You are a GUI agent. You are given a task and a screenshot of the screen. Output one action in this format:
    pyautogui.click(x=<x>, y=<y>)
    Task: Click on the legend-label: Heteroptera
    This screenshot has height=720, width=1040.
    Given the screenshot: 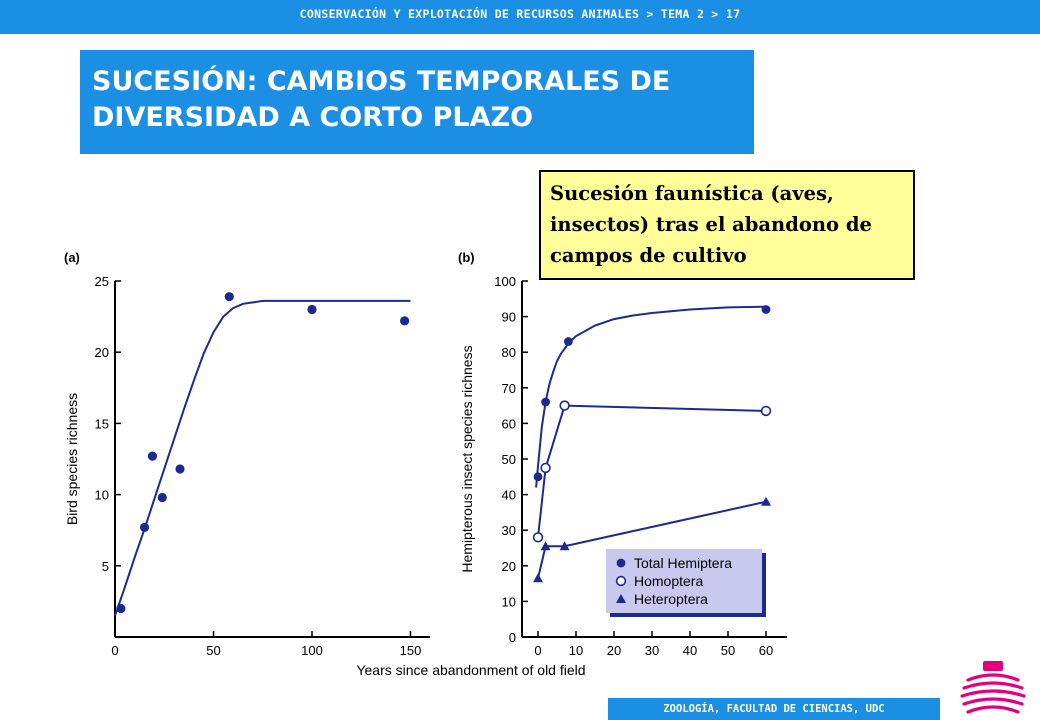 What is the action you would take?
    pyautogui.click(x=671, y=599)
    